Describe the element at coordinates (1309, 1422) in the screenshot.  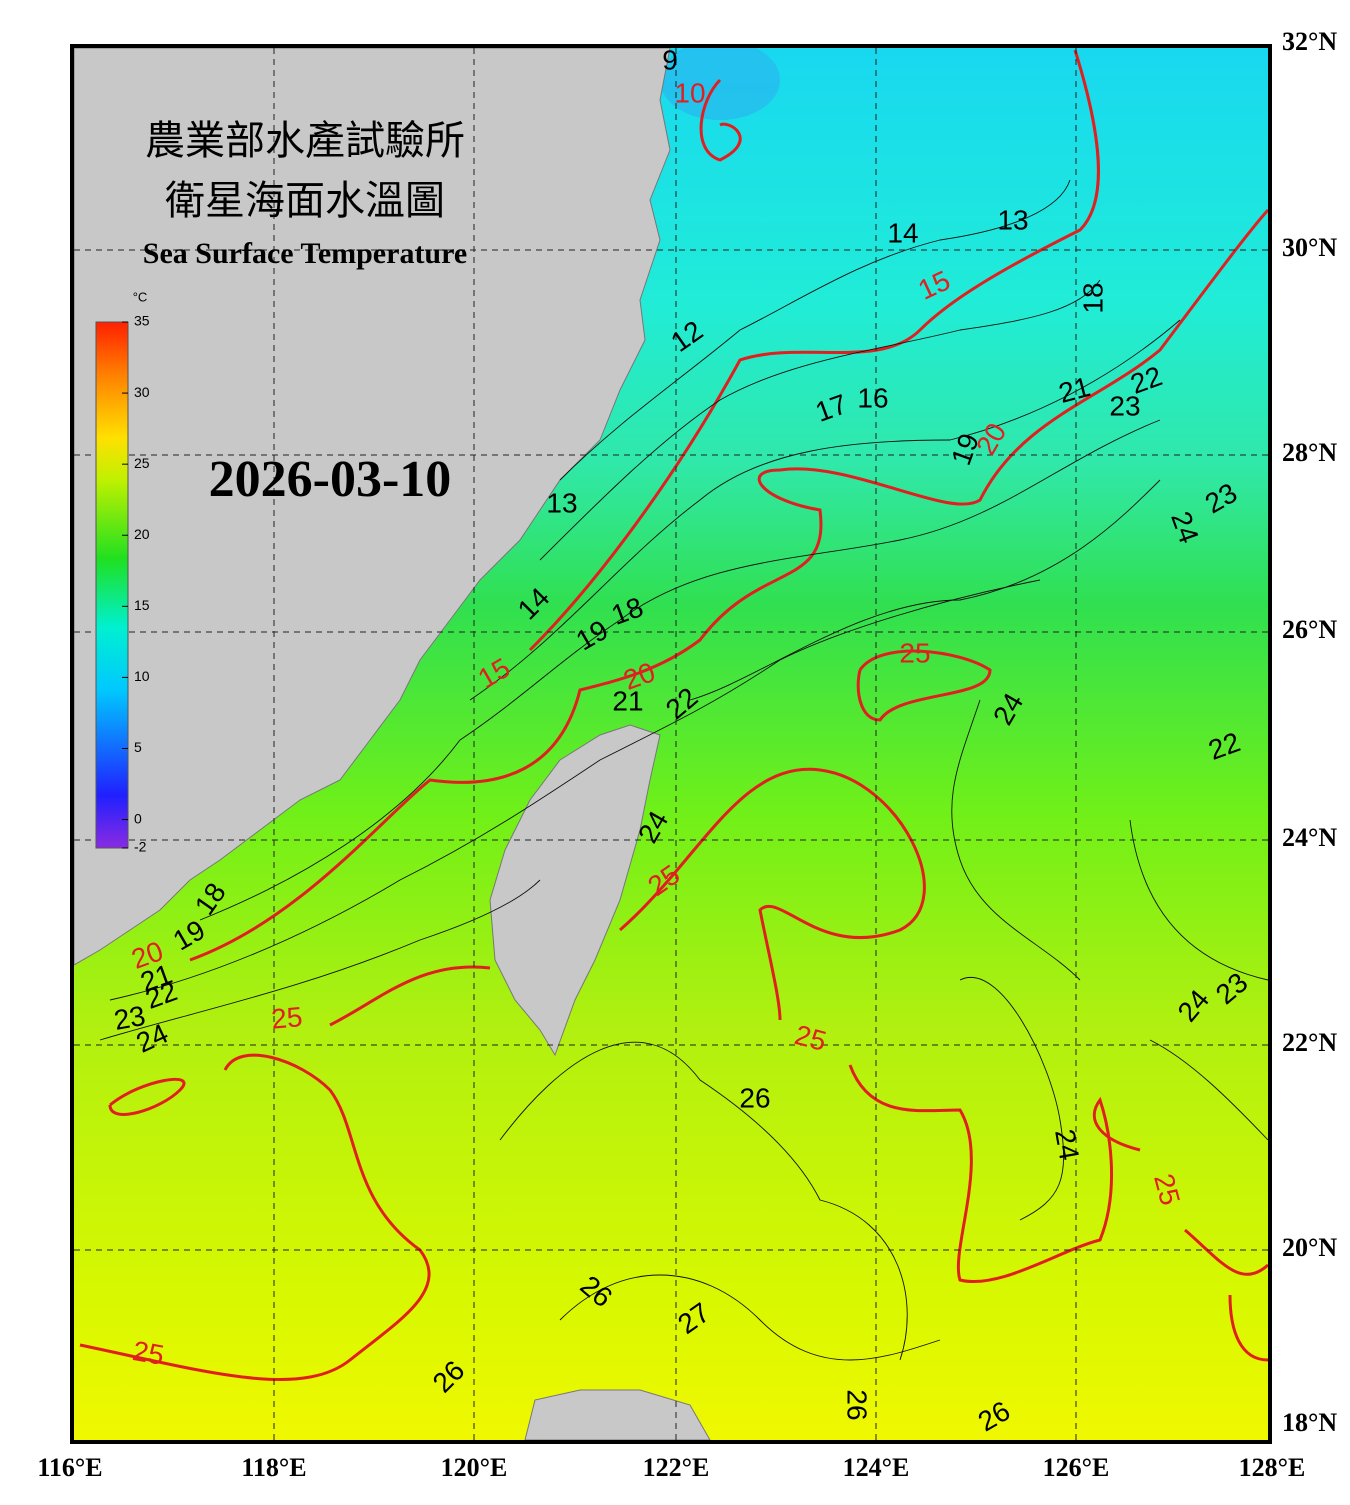
I see `lat-label: 18°N` at that location.